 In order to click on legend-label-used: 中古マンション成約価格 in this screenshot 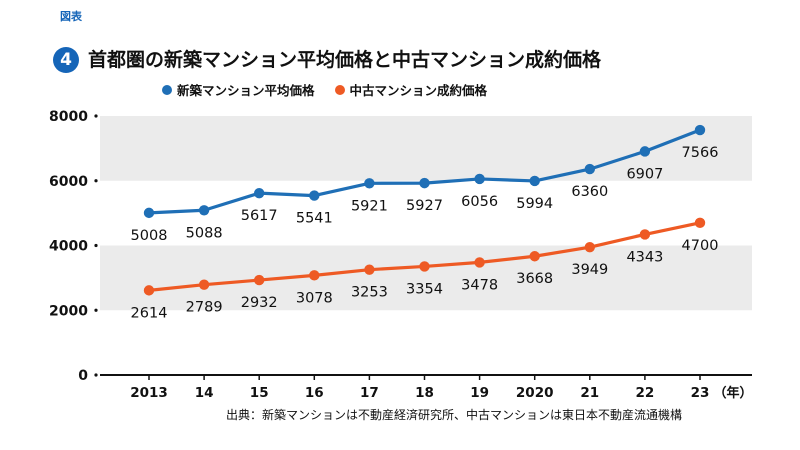, I will do `click(418, 90)`.